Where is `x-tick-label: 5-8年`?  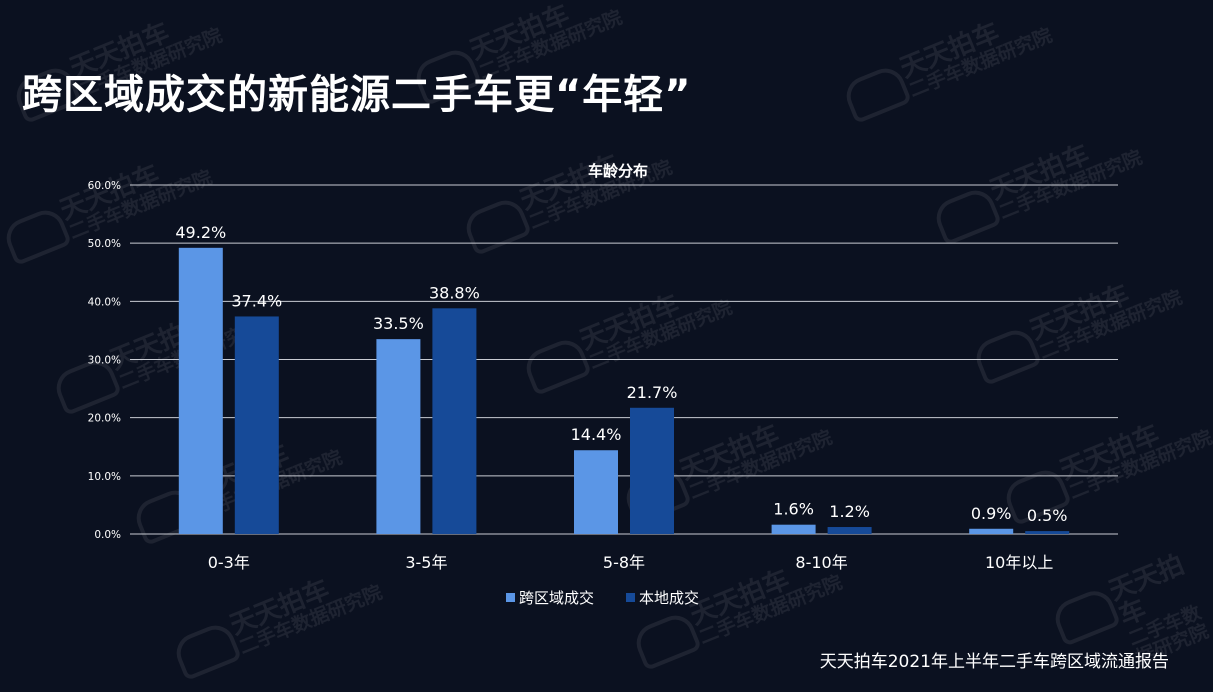 x-tick-label: 5-8年 is located at coordinates (624, 562).